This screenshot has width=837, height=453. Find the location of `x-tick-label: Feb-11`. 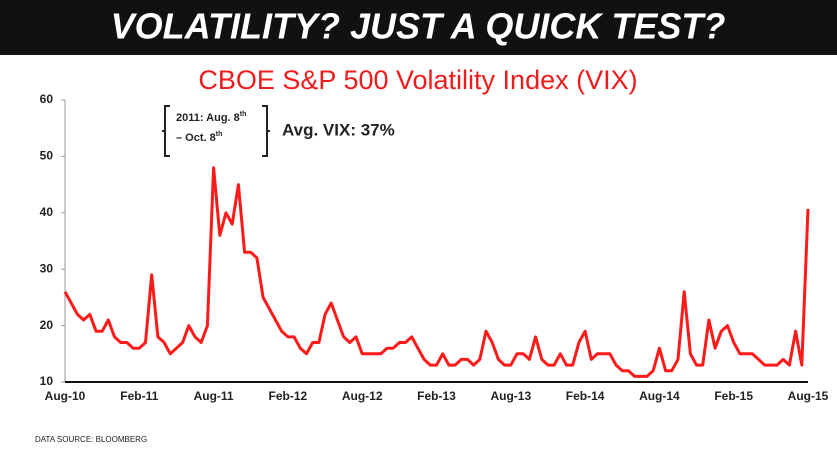

x-tick-label: Feb-11 is located at coordinates (139, 396).